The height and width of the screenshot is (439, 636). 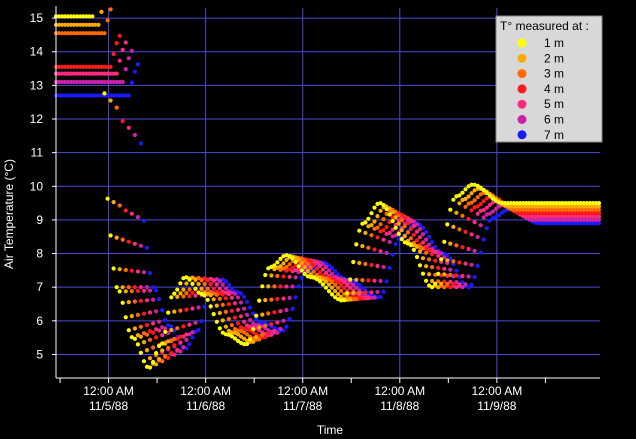 What do you see at coordinates (549, 79) in the screenshot?
I see `legend-box` at bounding box center [549, 79].